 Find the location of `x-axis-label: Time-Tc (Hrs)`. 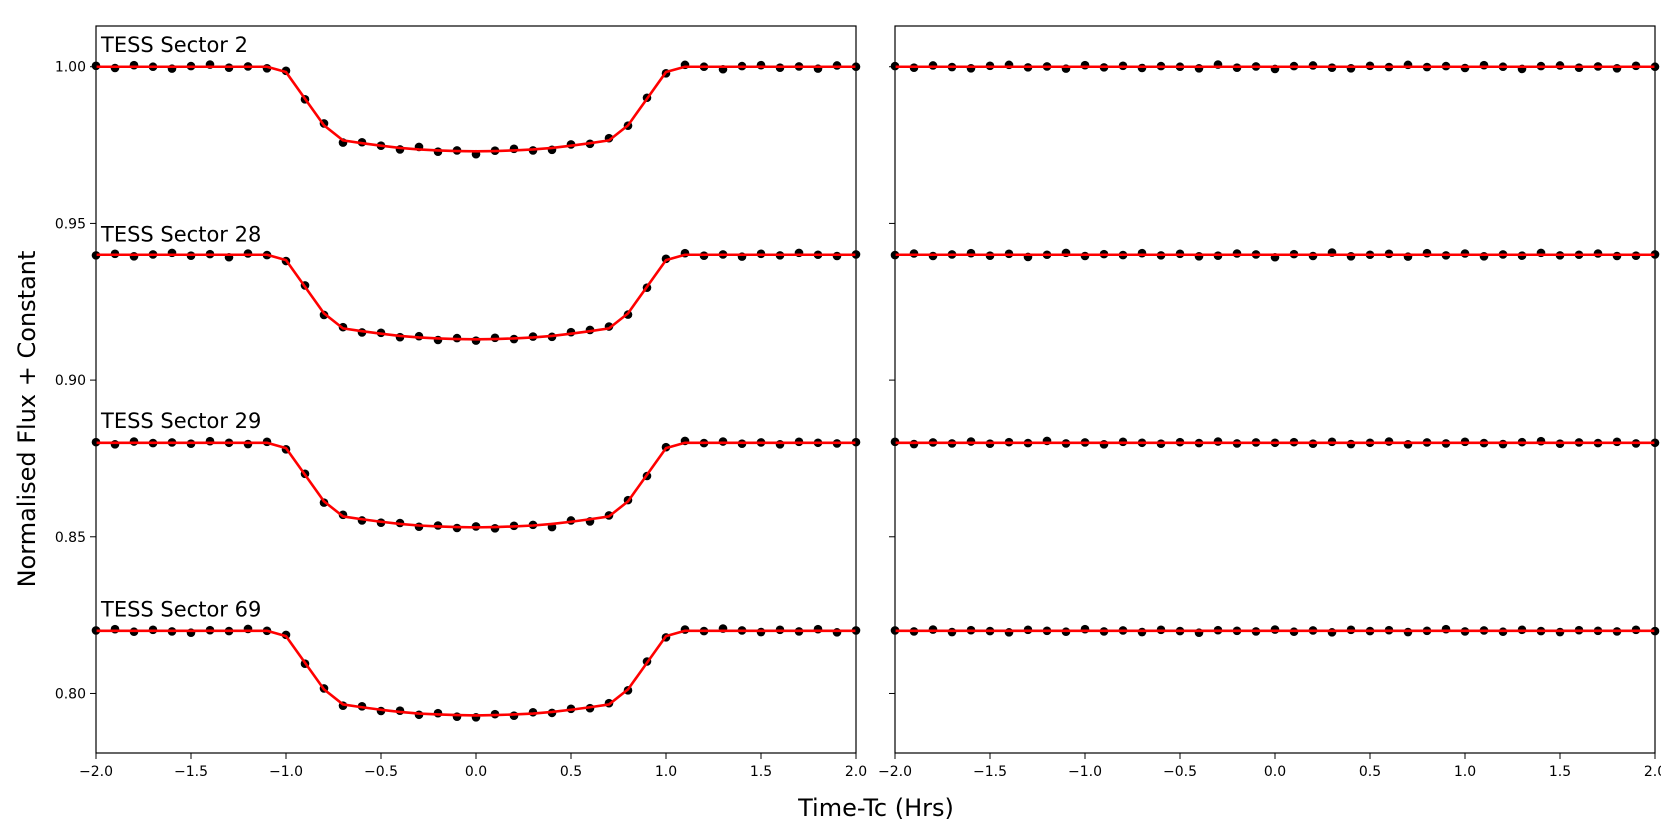

x-axis-label: Time-Tc (Hrs) is located at coordinates (875, 808).